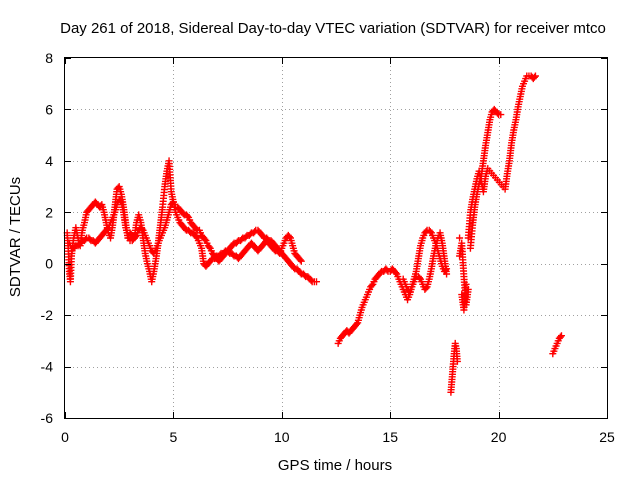 This screenshot has height=480, width=640. What do you see at coordinates (49, 212) in the screenshot?
I see `y-tick-label: 2` at bounding box center [49, 212].